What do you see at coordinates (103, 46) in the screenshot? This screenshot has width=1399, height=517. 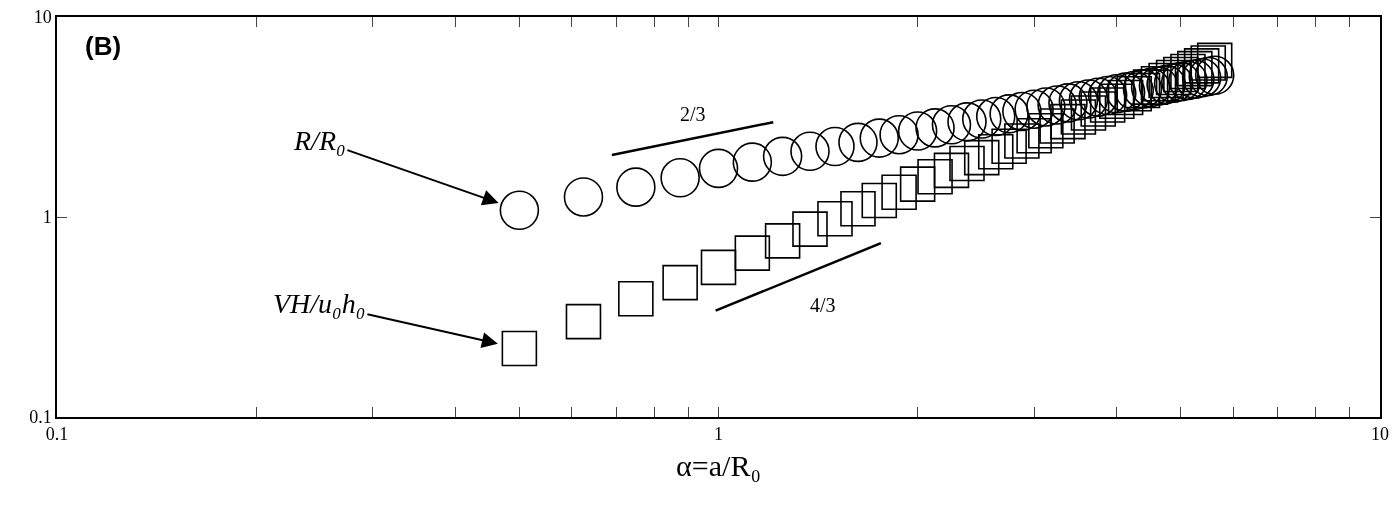 I see `text: (B)` at bounding box center [103, 46].